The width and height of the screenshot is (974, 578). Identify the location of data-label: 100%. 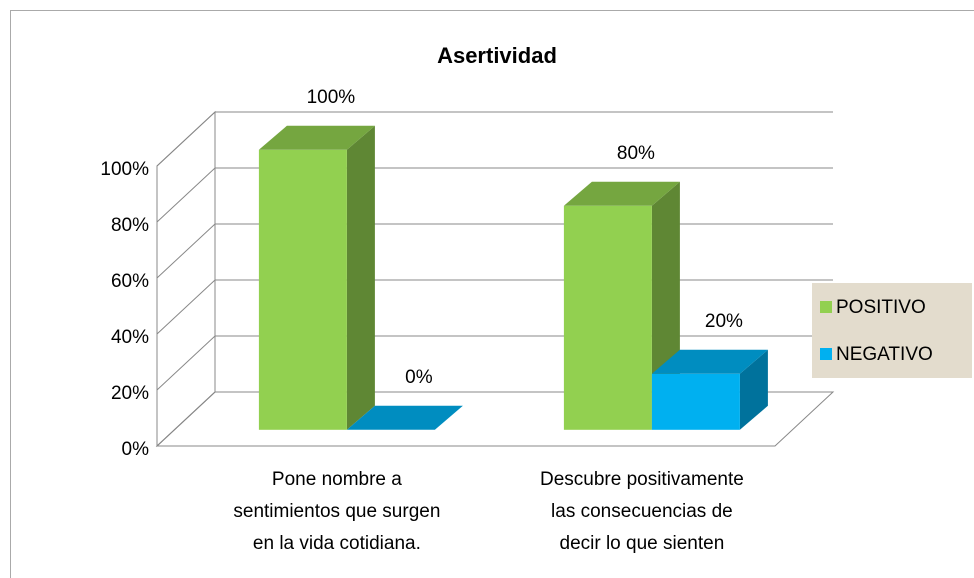
(331, 97).